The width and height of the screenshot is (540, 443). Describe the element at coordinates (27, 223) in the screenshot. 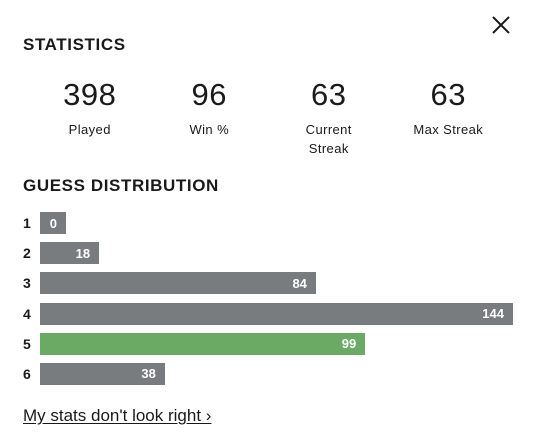

I see `guess-number: 1` at that location.